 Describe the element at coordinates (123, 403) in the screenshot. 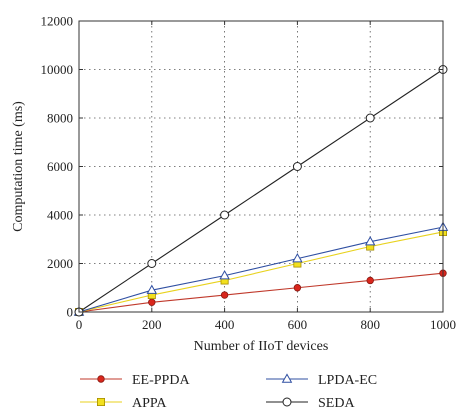

I see `legend-item: APPA` at that location.